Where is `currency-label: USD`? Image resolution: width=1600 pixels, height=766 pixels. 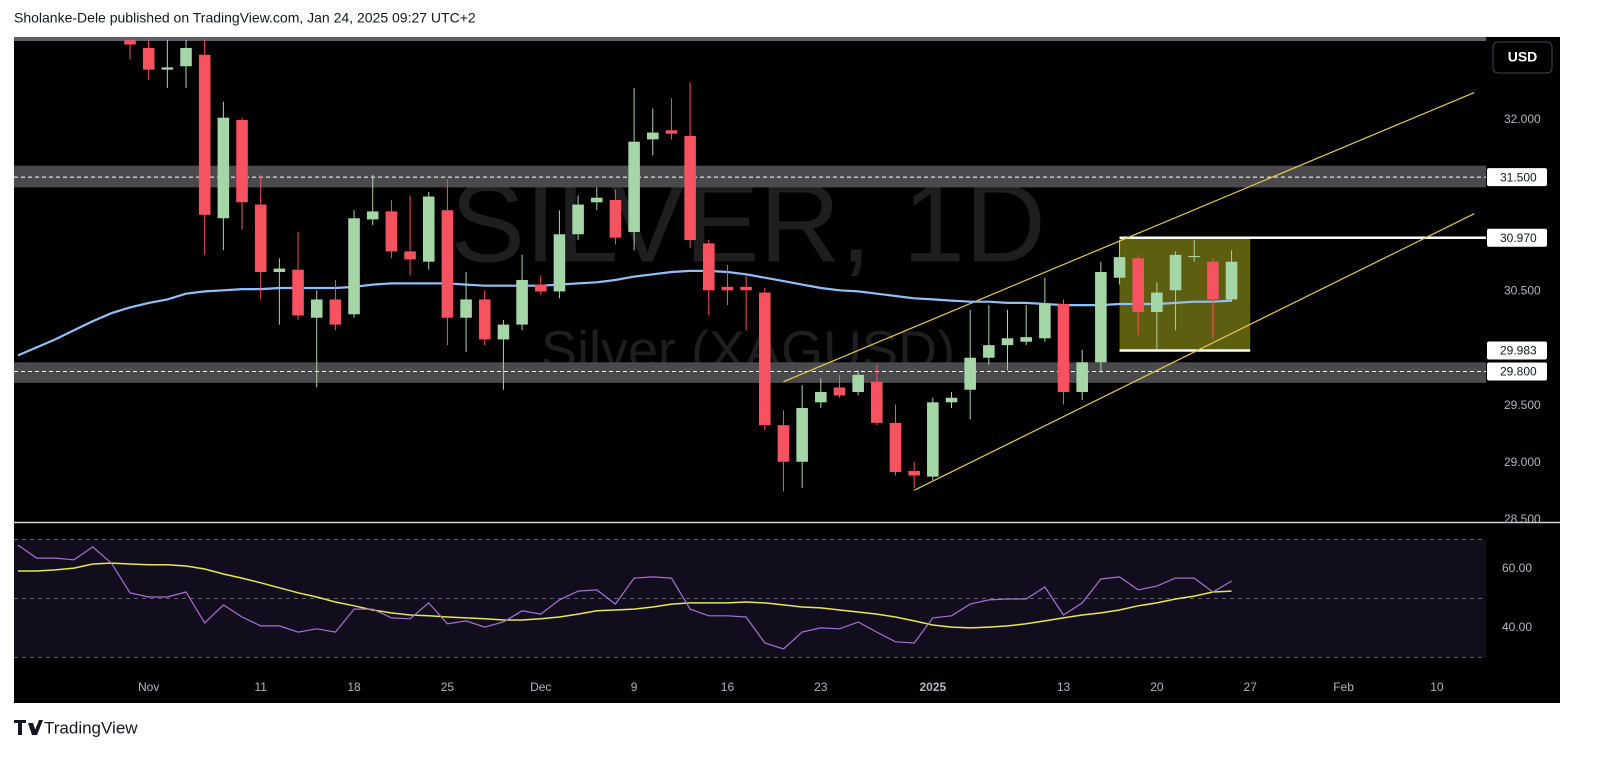
currency-label: USD is located at coordinates (1523, 57).